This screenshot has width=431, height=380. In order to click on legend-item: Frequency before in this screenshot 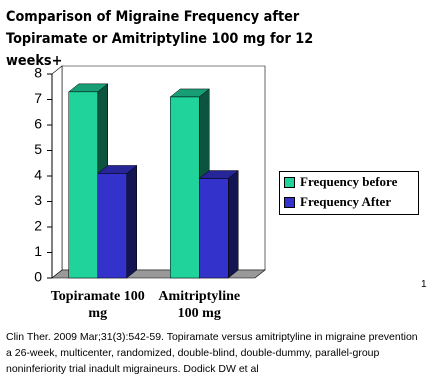, I will do `click(351, 182)`.